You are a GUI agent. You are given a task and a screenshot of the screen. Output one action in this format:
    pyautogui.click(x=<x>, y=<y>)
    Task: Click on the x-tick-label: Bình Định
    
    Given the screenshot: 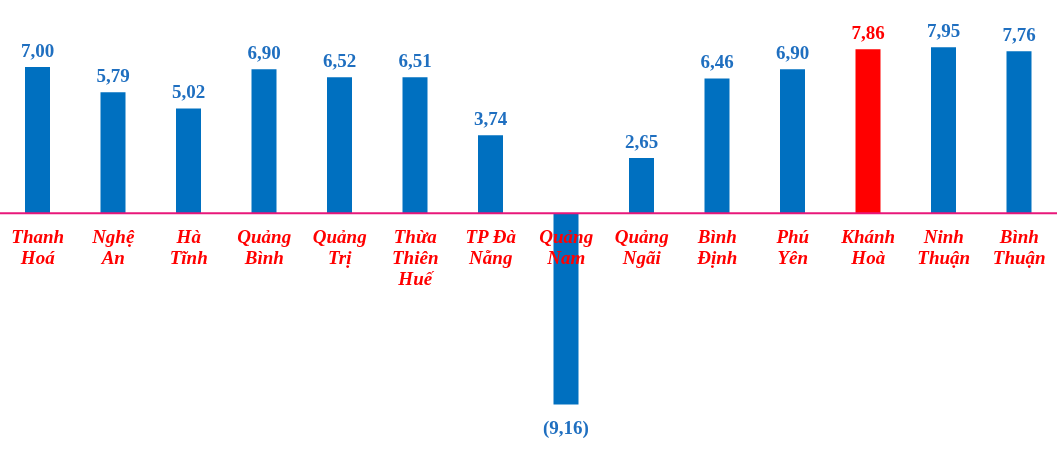 What is the action you would take?
    pyautogui.click(x=717, y=247)
    